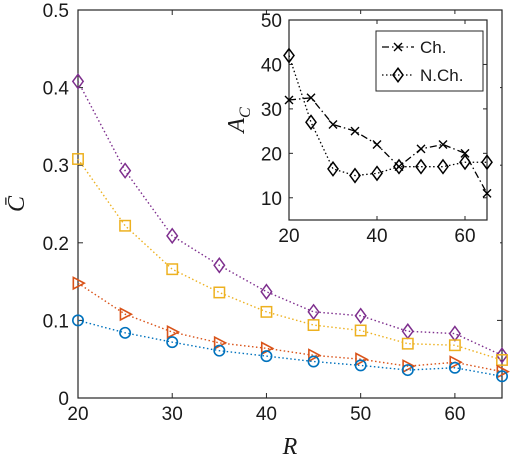 The image size is (510, 459). I want to click on inset-y-tick-label: 20, so click(271, 154).